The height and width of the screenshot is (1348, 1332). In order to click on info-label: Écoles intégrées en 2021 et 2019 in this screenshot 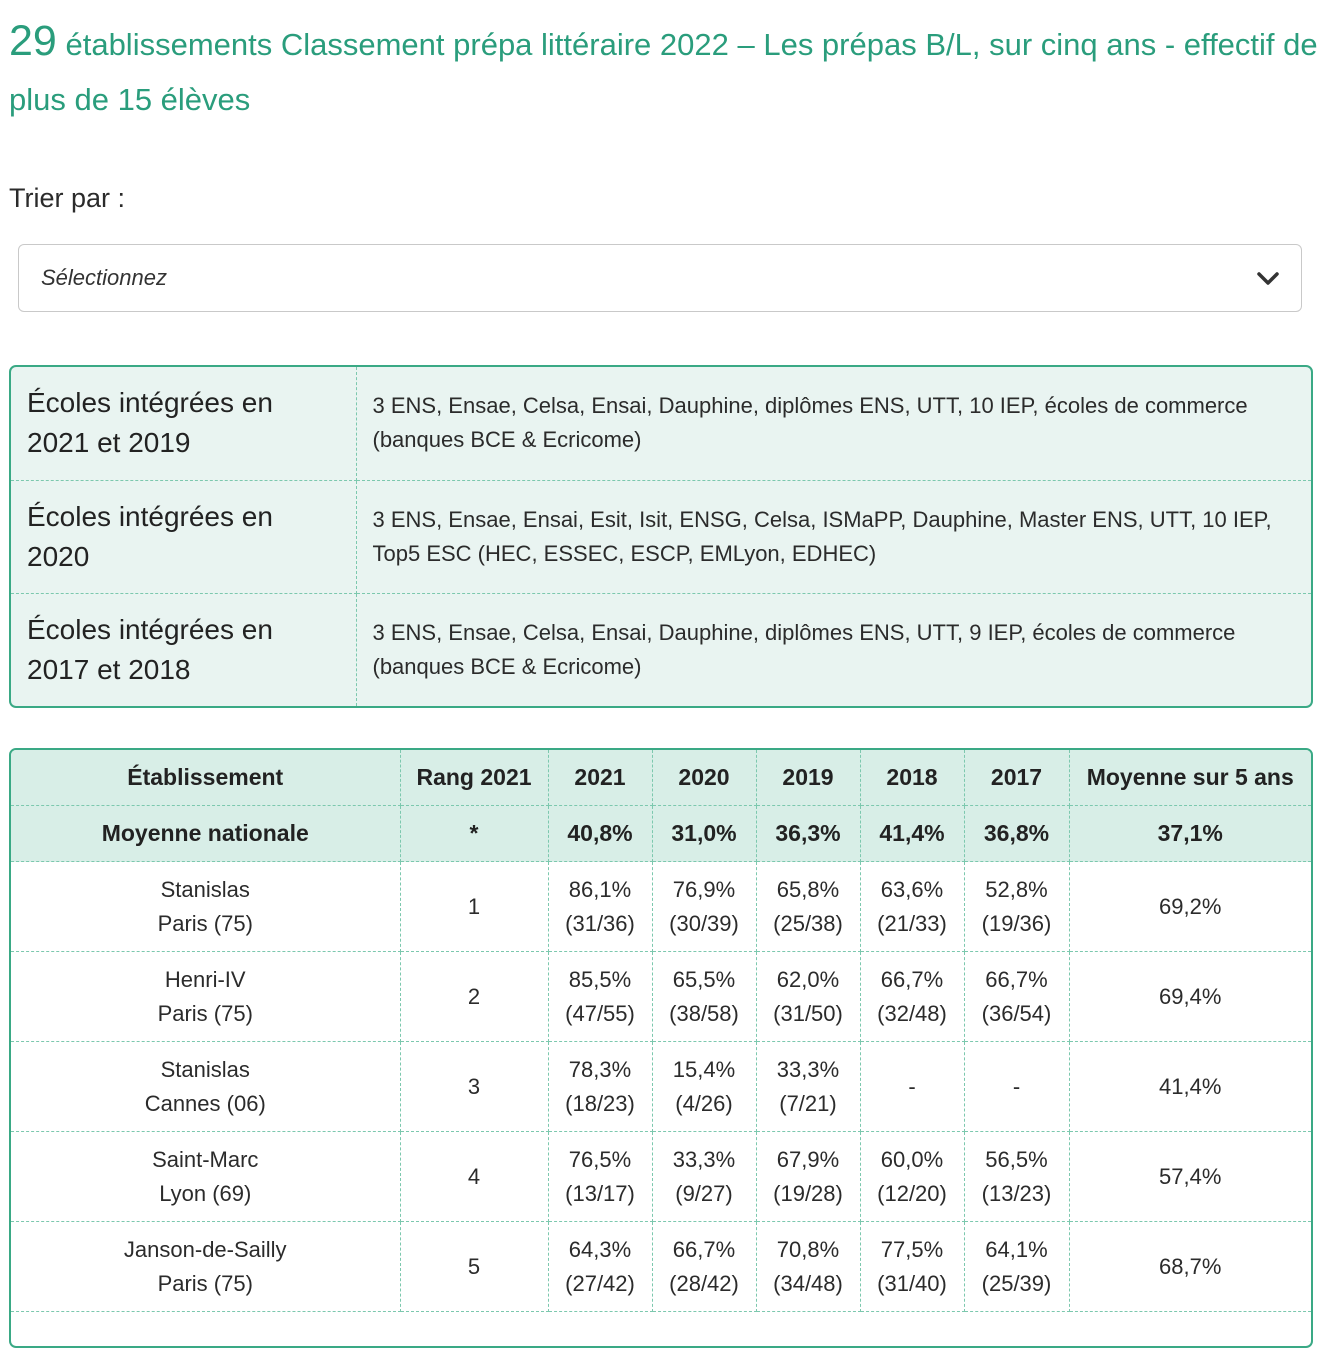, I will do `click(184, 424)`.